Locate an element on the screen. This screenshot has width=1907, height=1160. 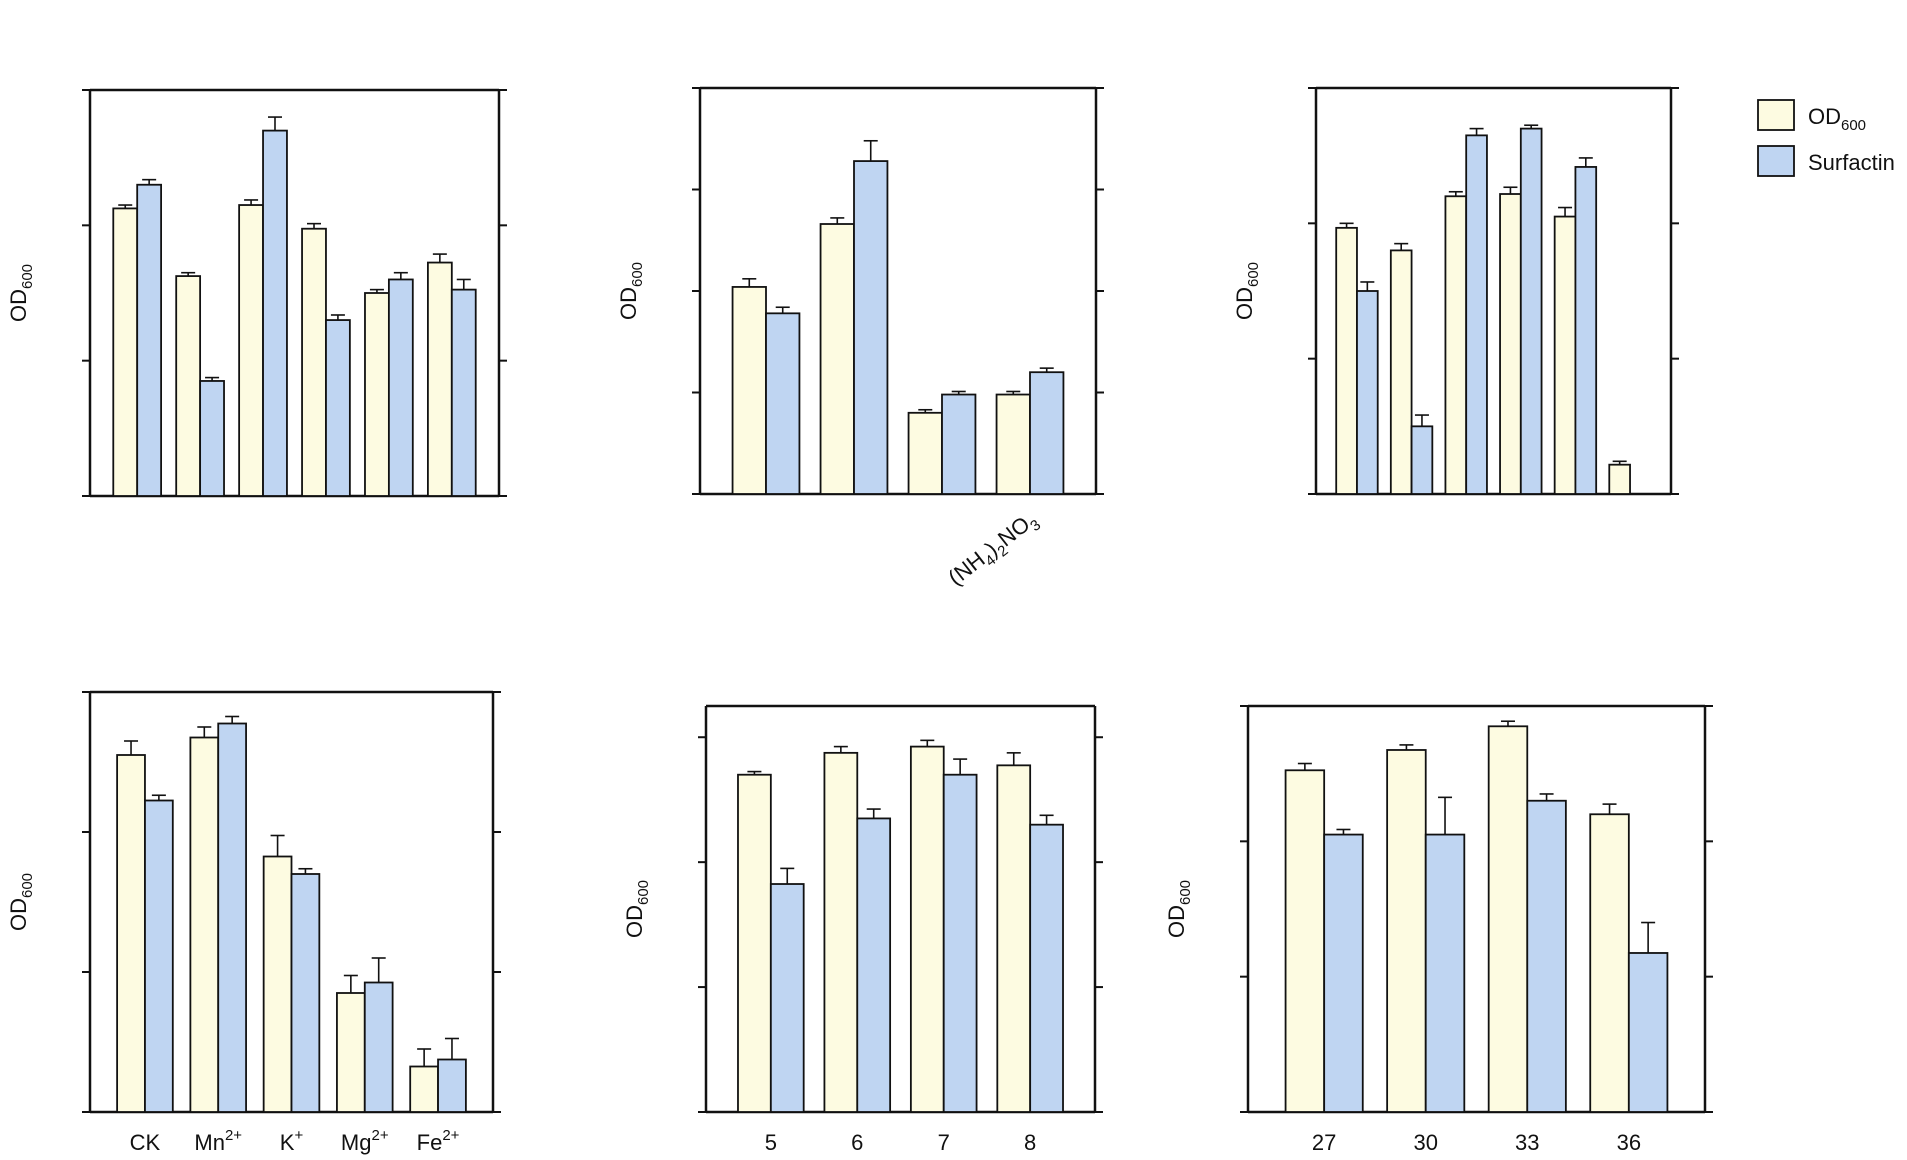
panel-a: OD600 is located at coordinates (256, 293).